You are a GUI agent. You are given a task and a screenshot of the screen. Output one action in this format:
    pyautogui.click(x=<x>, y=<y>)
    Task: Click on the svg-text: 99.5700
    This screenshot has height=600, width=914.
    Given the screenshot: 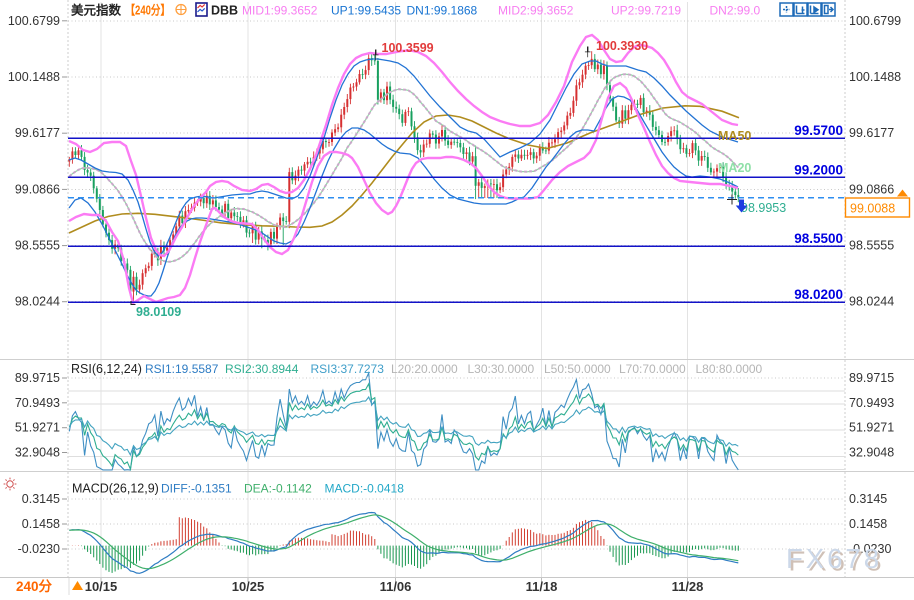 What is the action you would take?
    pyautogui.click(x=818, y=130)
    